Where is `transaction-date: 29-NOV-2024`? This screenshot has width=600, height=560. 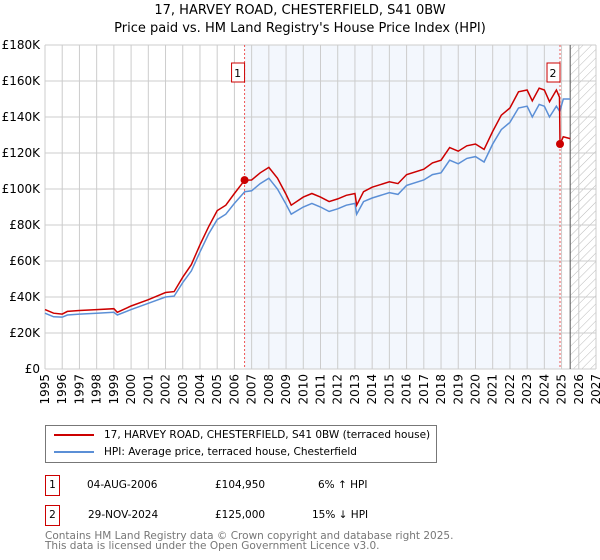 transaction-date: 29-NOV-2024 is located at coordinates (123, 515).